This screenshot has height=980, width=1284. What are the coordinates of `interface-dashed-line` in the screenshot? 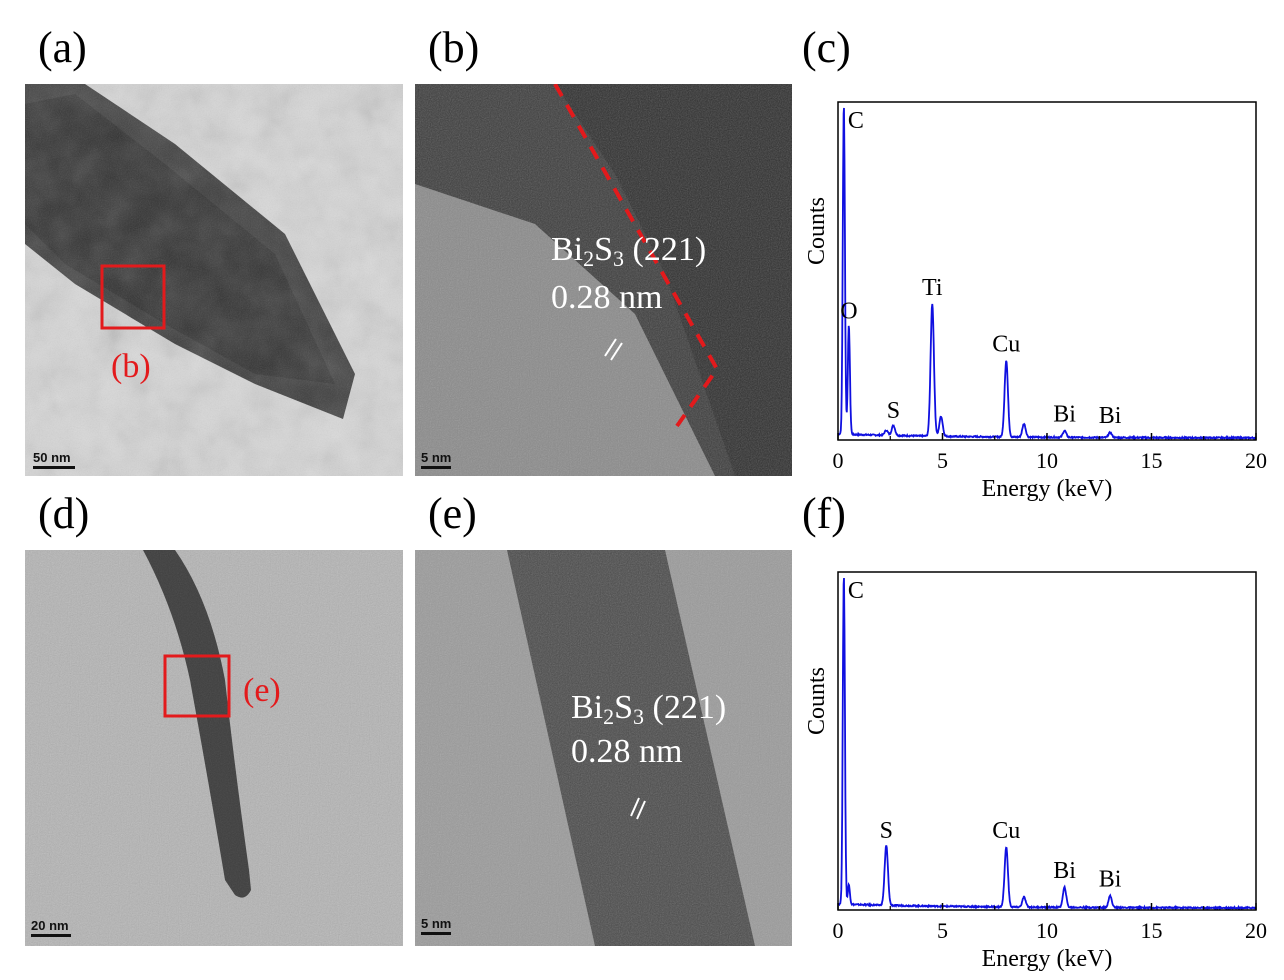 It's located at (636, 256).